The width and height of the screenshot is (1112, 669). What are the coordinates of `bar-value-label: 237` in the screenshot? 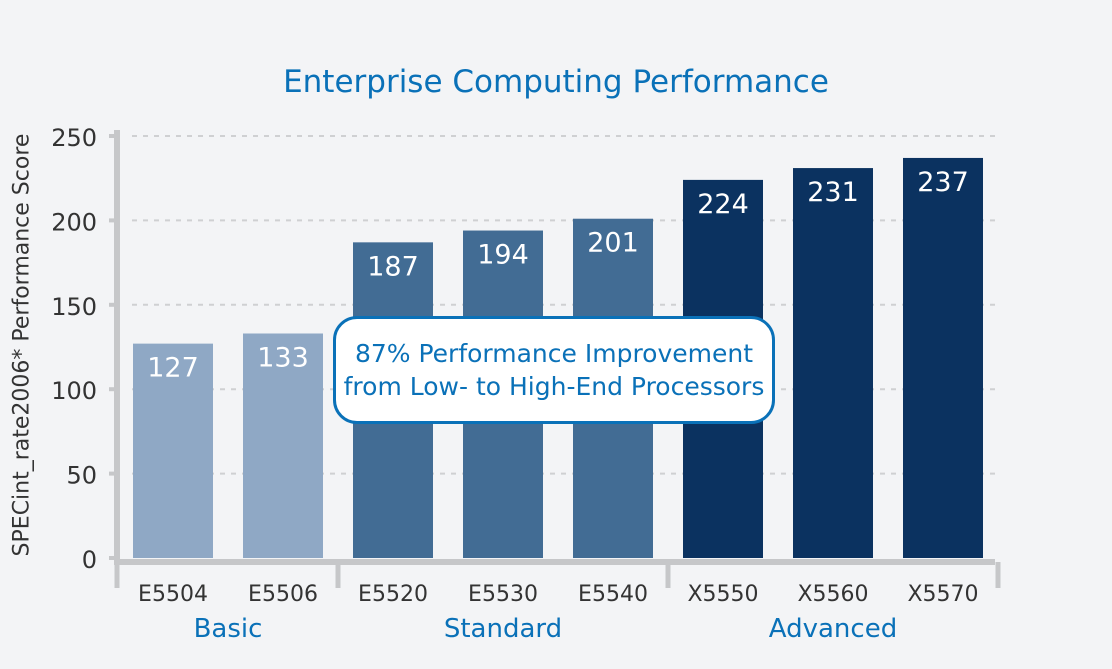 It's located at (943, 182).